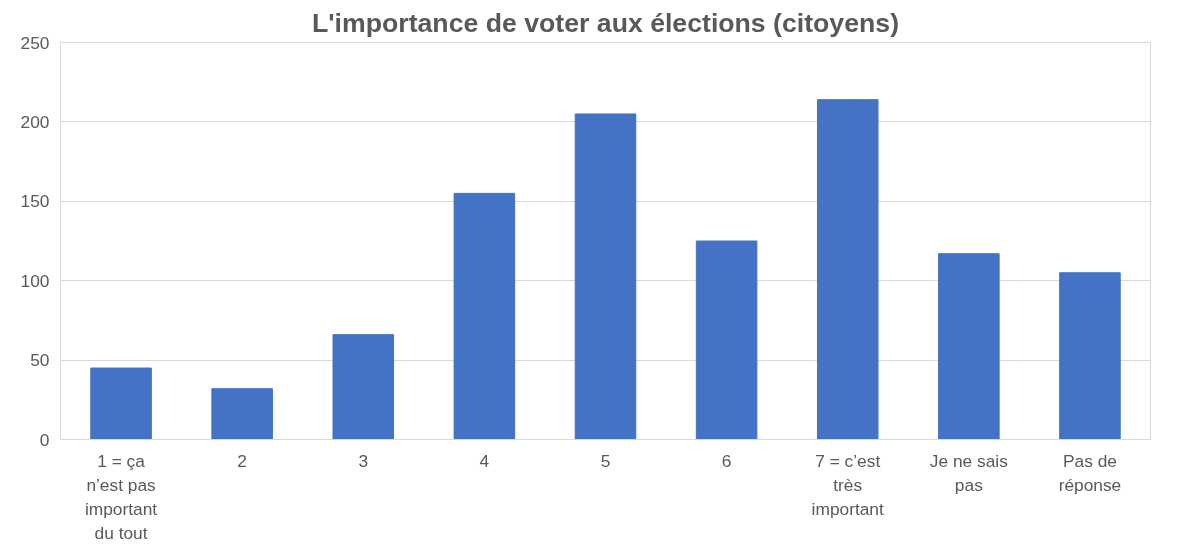 The height and width of the screenshot is (553, 1187). What do you see at coordinates (484, 460) in the screenshot?
I see `x-tick-label: 4` at bounding box center [484, 460].